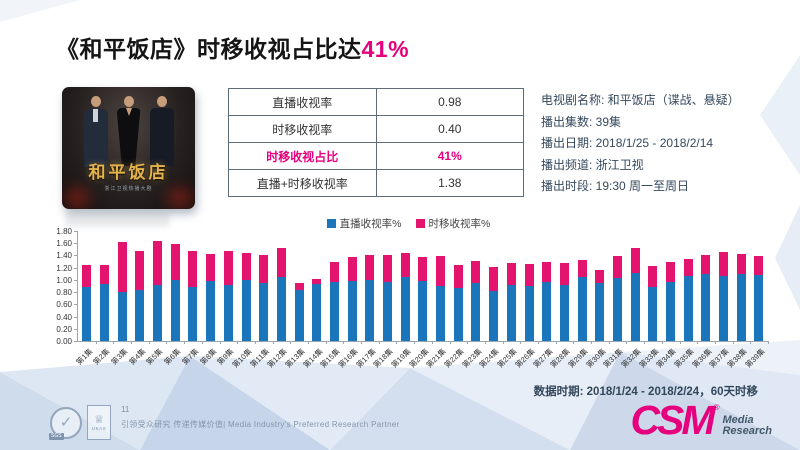  I want to click on x-axis-tick-label: 第8集, so click(207, 356).